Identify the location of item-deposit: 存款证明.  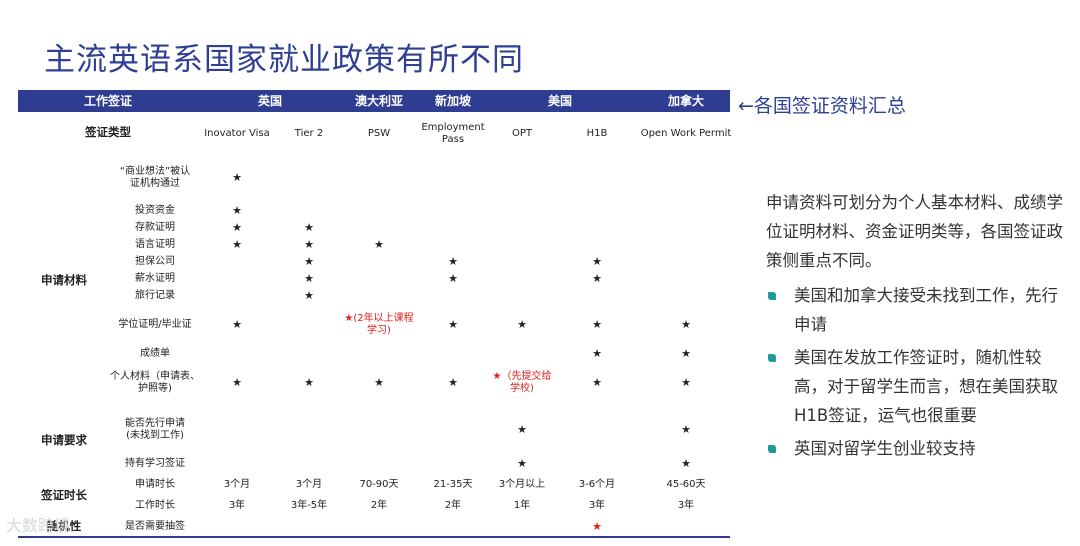
(155, 227).